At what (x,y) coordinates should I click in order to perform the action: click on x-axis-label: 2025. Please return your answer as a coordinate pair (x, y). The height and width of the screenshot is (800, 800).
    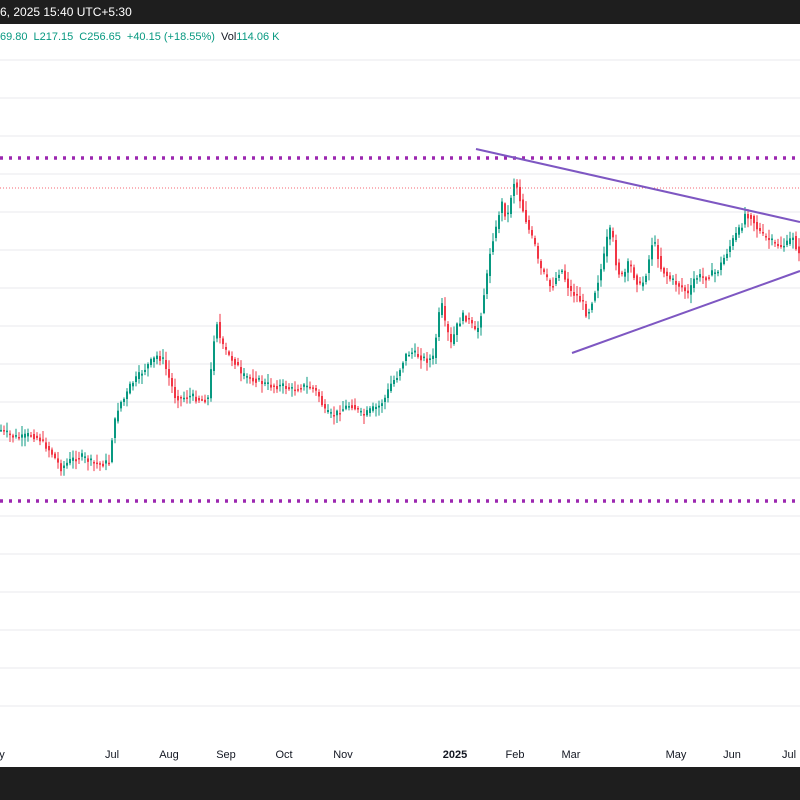
    Looking at the image, I should click on (455, 755).